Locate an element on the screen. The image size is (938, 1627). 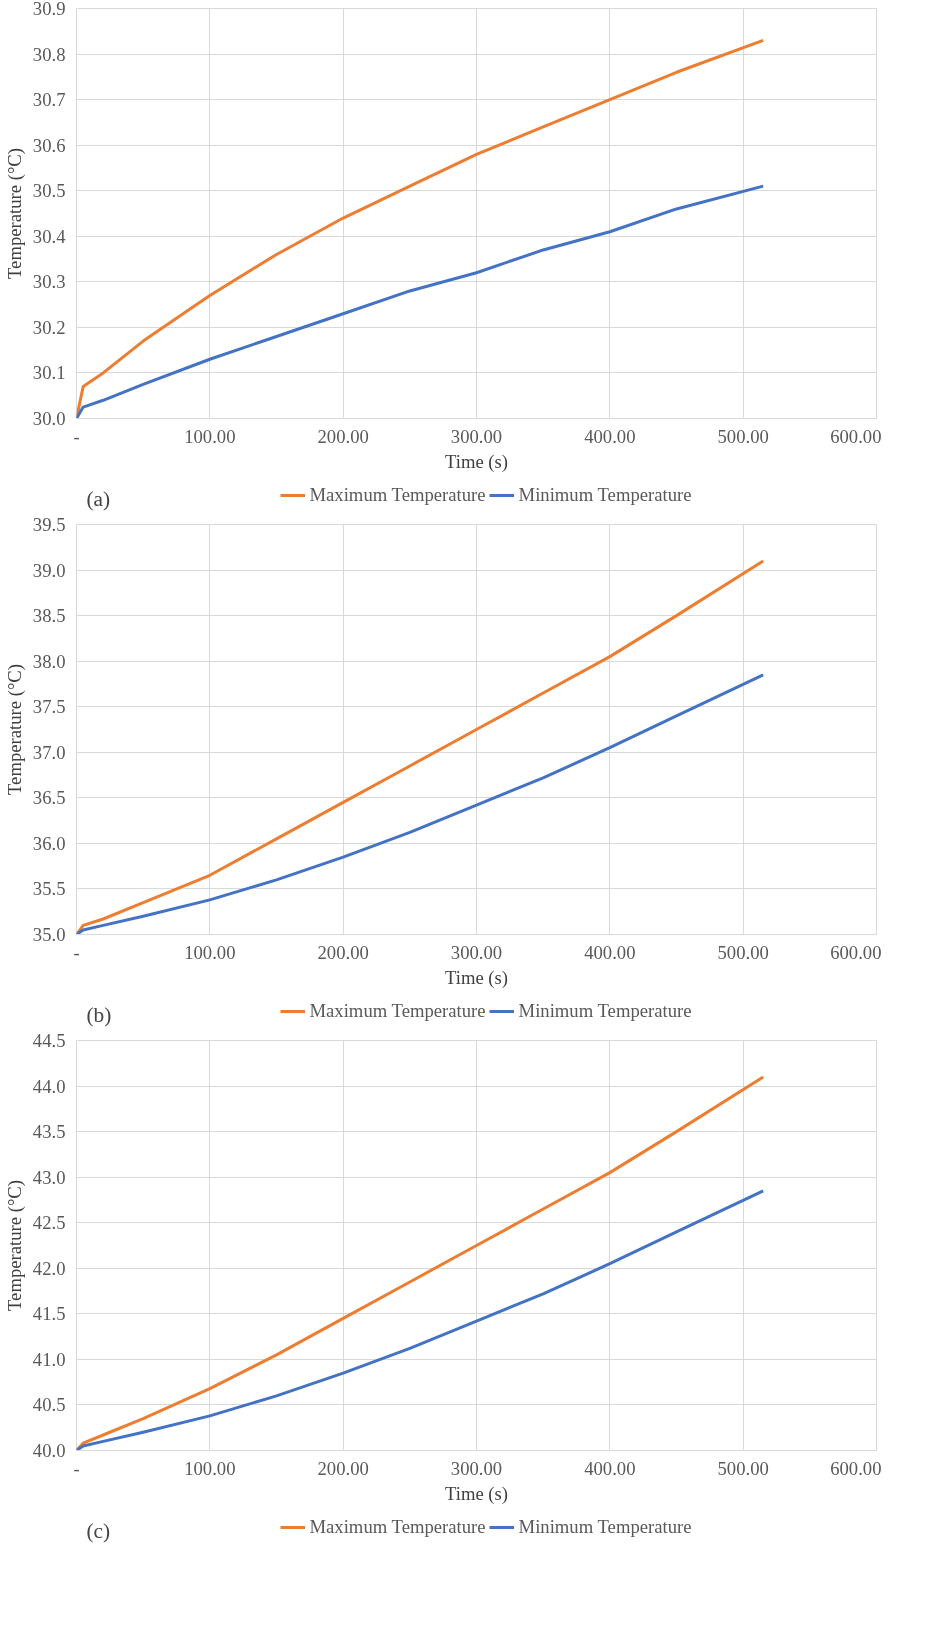
y-tick-label: 30.9 is located at coordinates (49, 9).